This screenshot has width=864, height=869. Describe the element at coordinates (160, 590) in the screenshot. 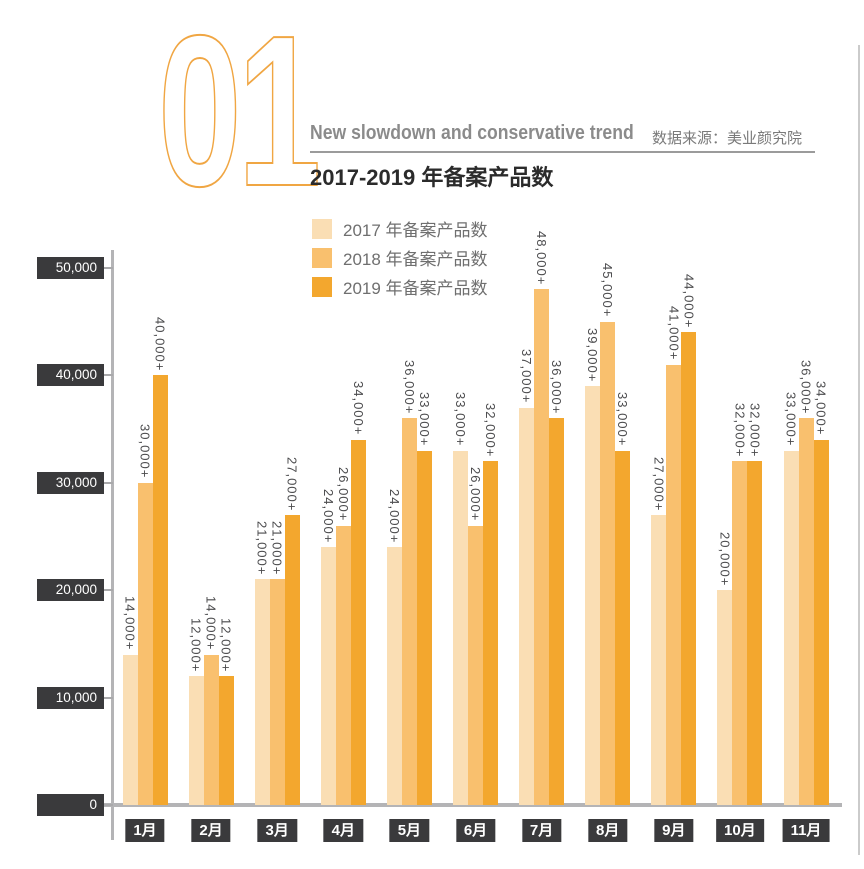

I see `bar-2019-1月` at that location.